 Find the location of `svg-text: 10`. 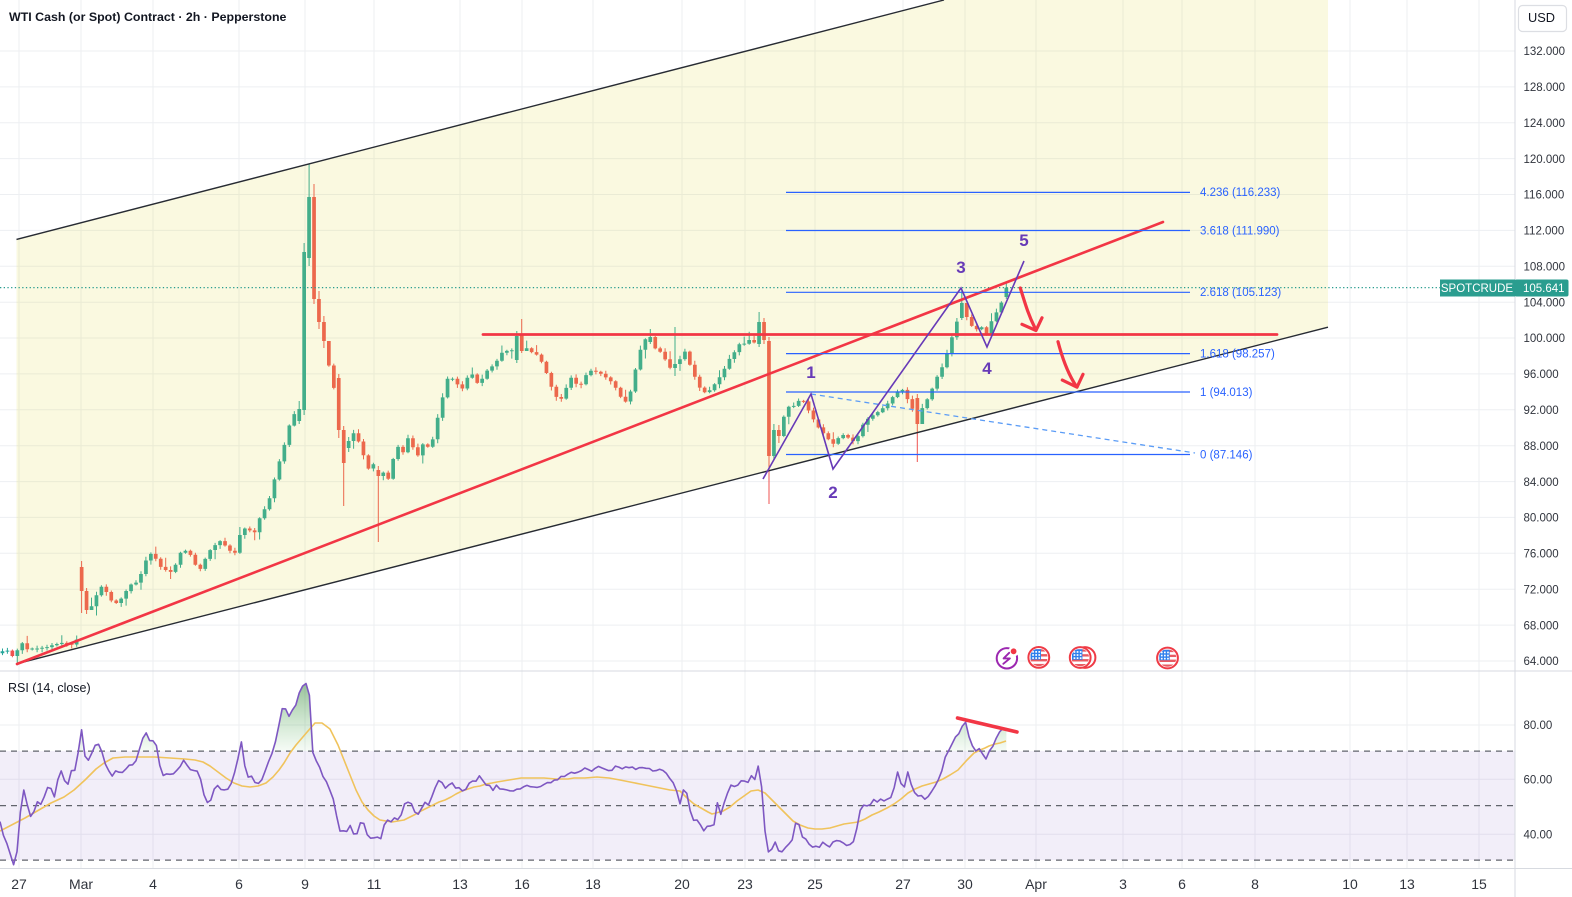

svg-text: 10 is located at coordinates (1350, 884).